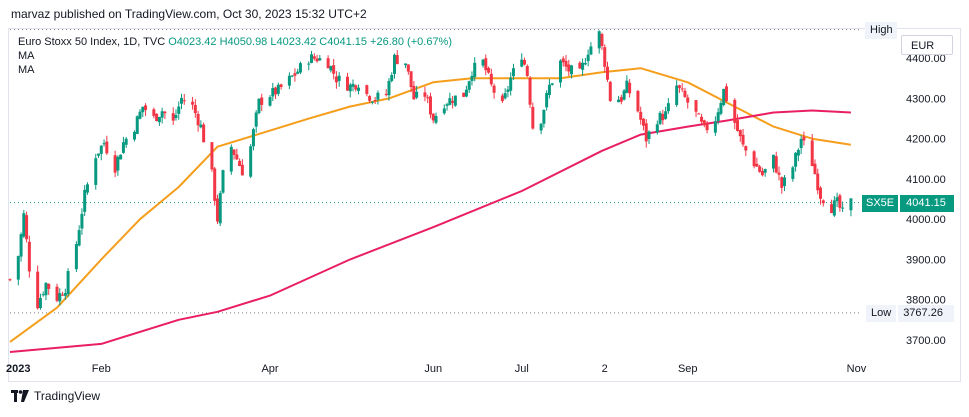 The width and height of the screenshot is (969, 417). I want to click on legend-ma-1: MA, so click(26, 56).